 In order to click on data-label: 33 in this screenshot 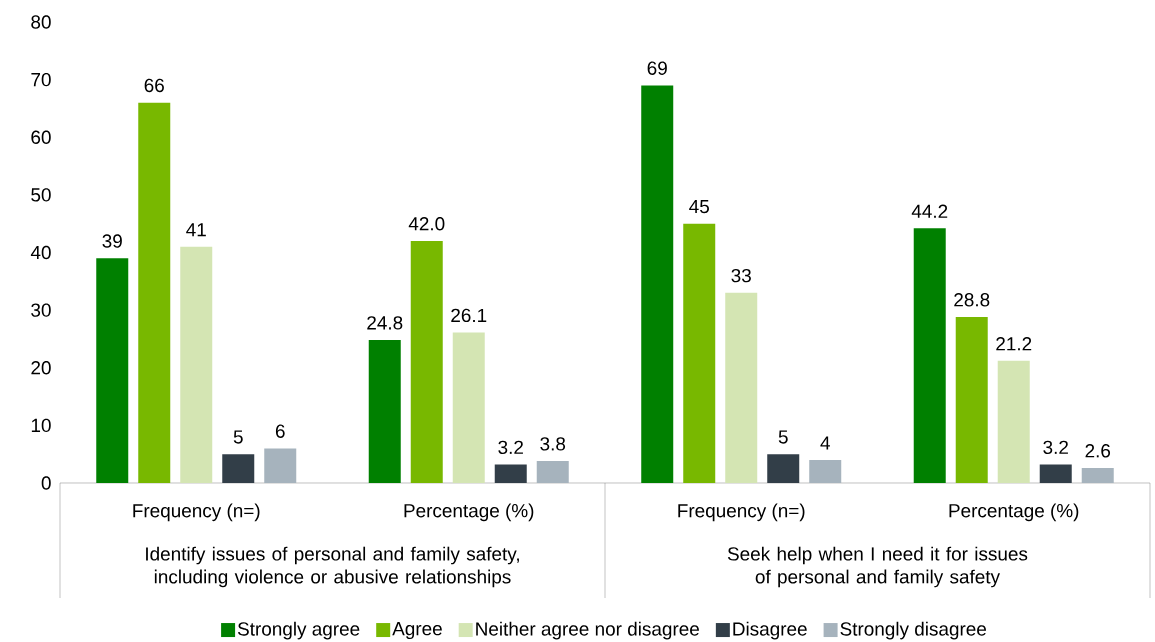, I will do `click(741, 275)`.